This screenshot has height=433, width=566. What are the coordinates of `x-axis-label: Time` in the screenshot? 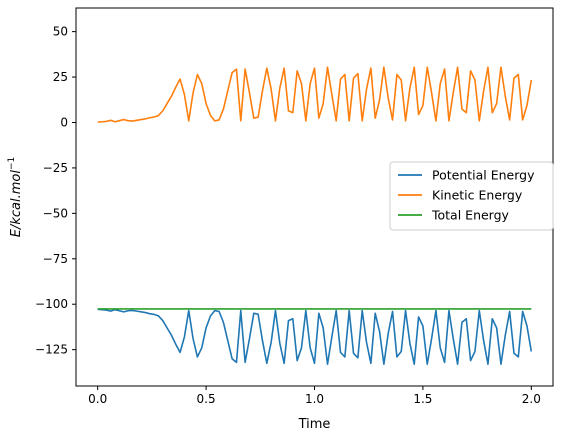 It's located at (314, 424).